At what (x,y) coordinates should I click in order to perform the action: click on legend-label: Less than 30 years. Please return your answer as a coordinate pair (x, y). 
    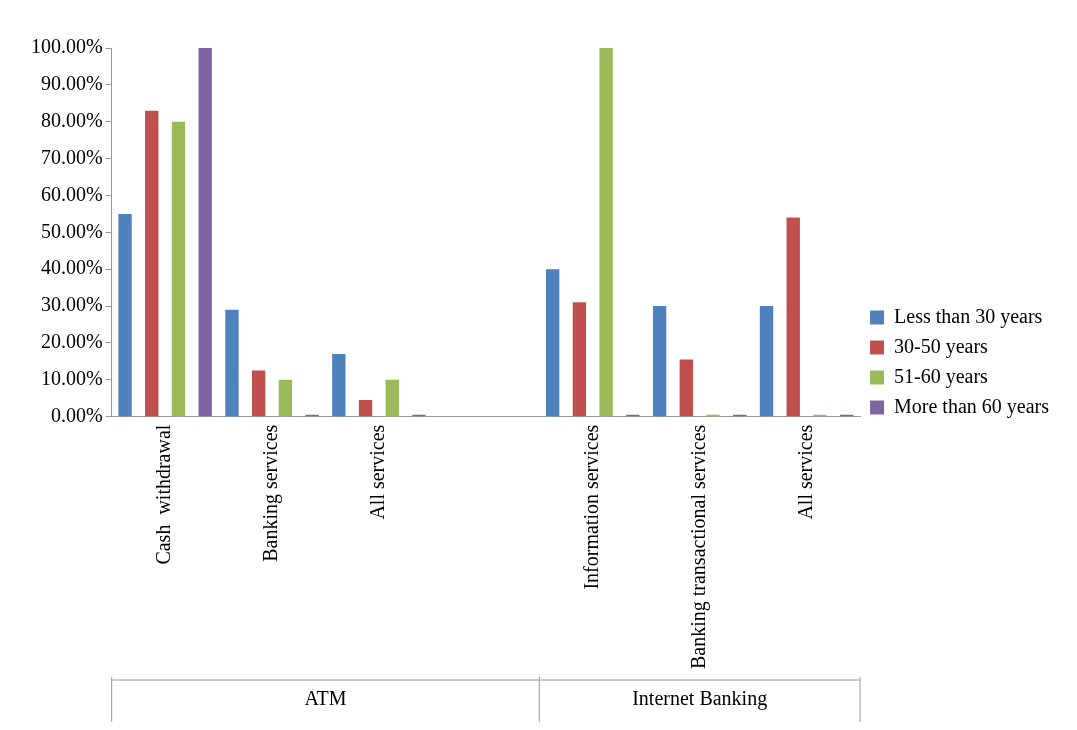
    Looking at the image, I should click on (968, 316).